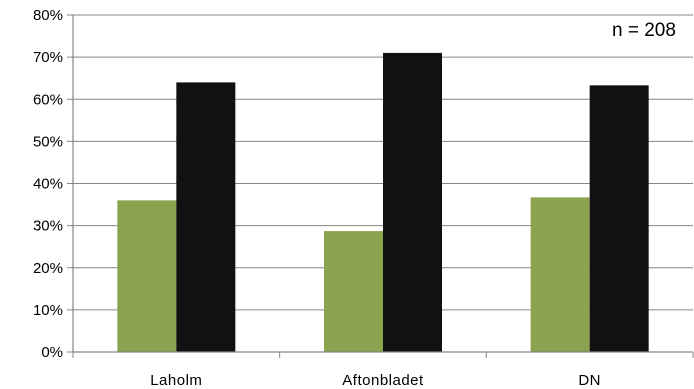 Image resolution: width=694 pixels, height=389 pixels. I want to click on y-tick-label: 80%, so click(48, 15).